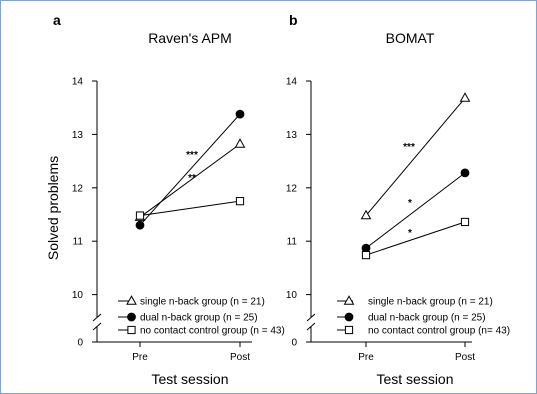 This screenshot has height=394, width=537. I want to click on panel-letter: a, so click(57, 20).